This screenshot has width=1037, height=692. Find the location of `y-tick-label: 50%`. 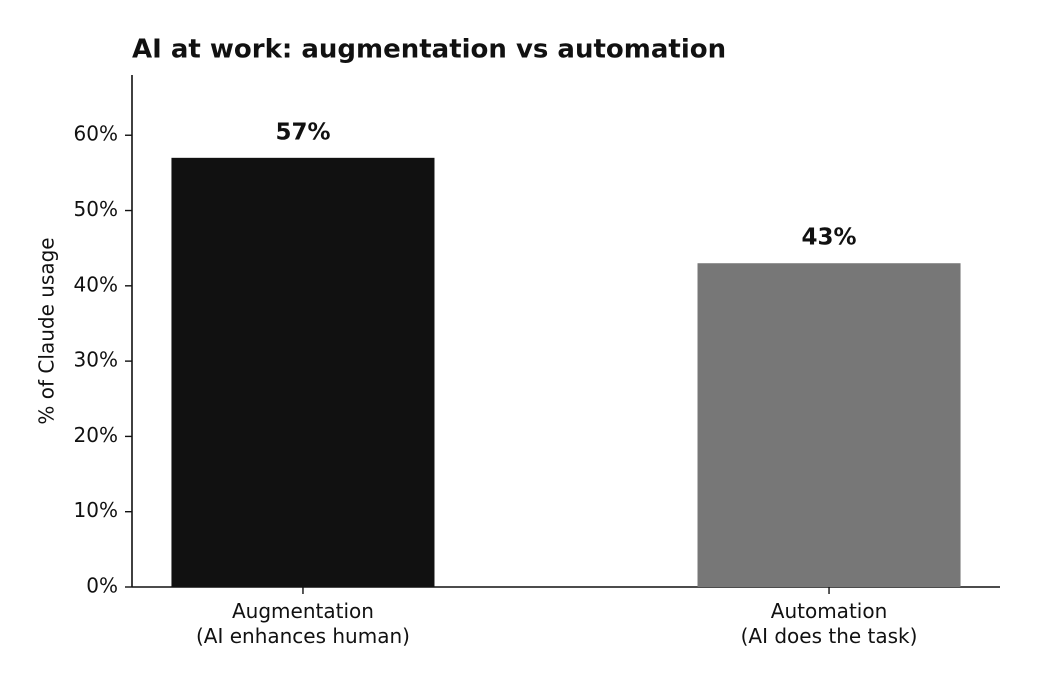

y-tick-label: 50% is located at coordinates (96, 209).